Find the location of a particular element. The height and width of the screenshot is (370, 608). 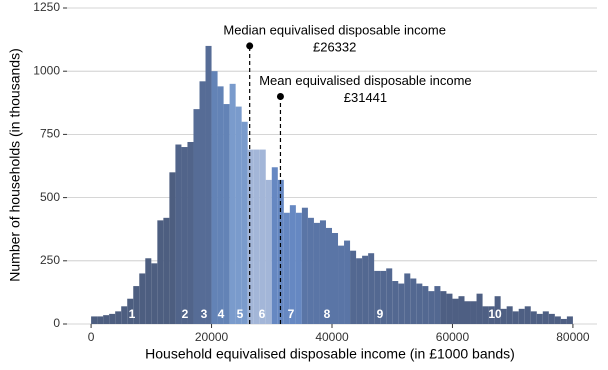

annotation-value: £31441 is located at coordinates (365, 97).